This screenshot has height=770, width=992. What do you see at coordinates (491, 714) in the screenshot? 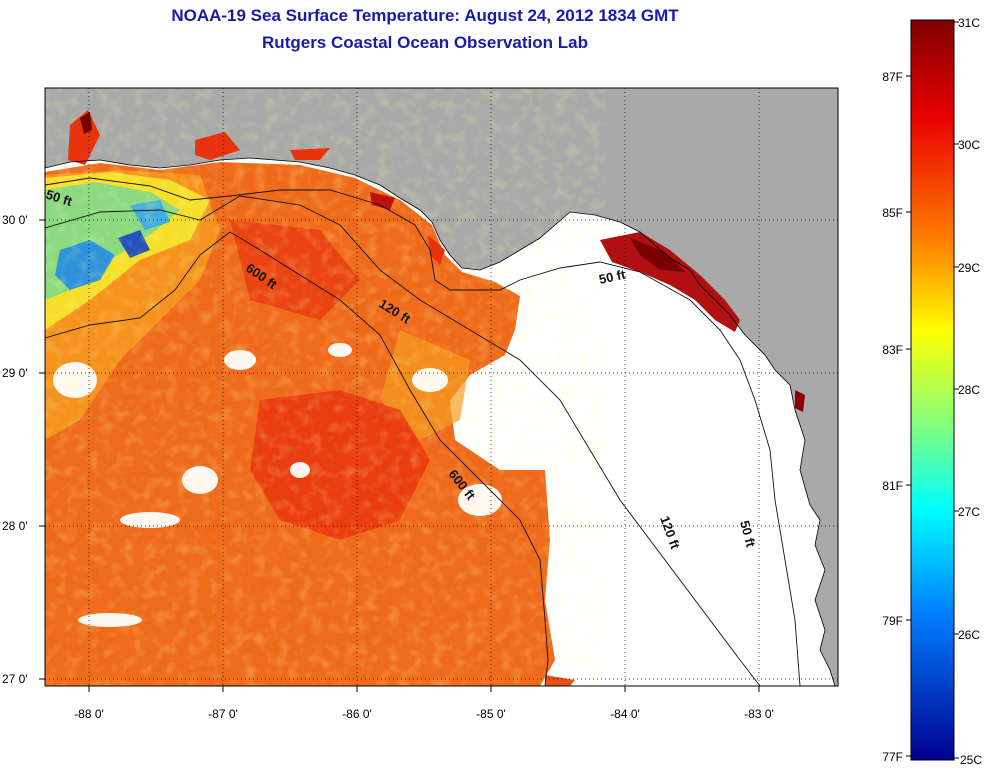
I see `x-tick-label: -85 0'` at bounding box center [491, 714].